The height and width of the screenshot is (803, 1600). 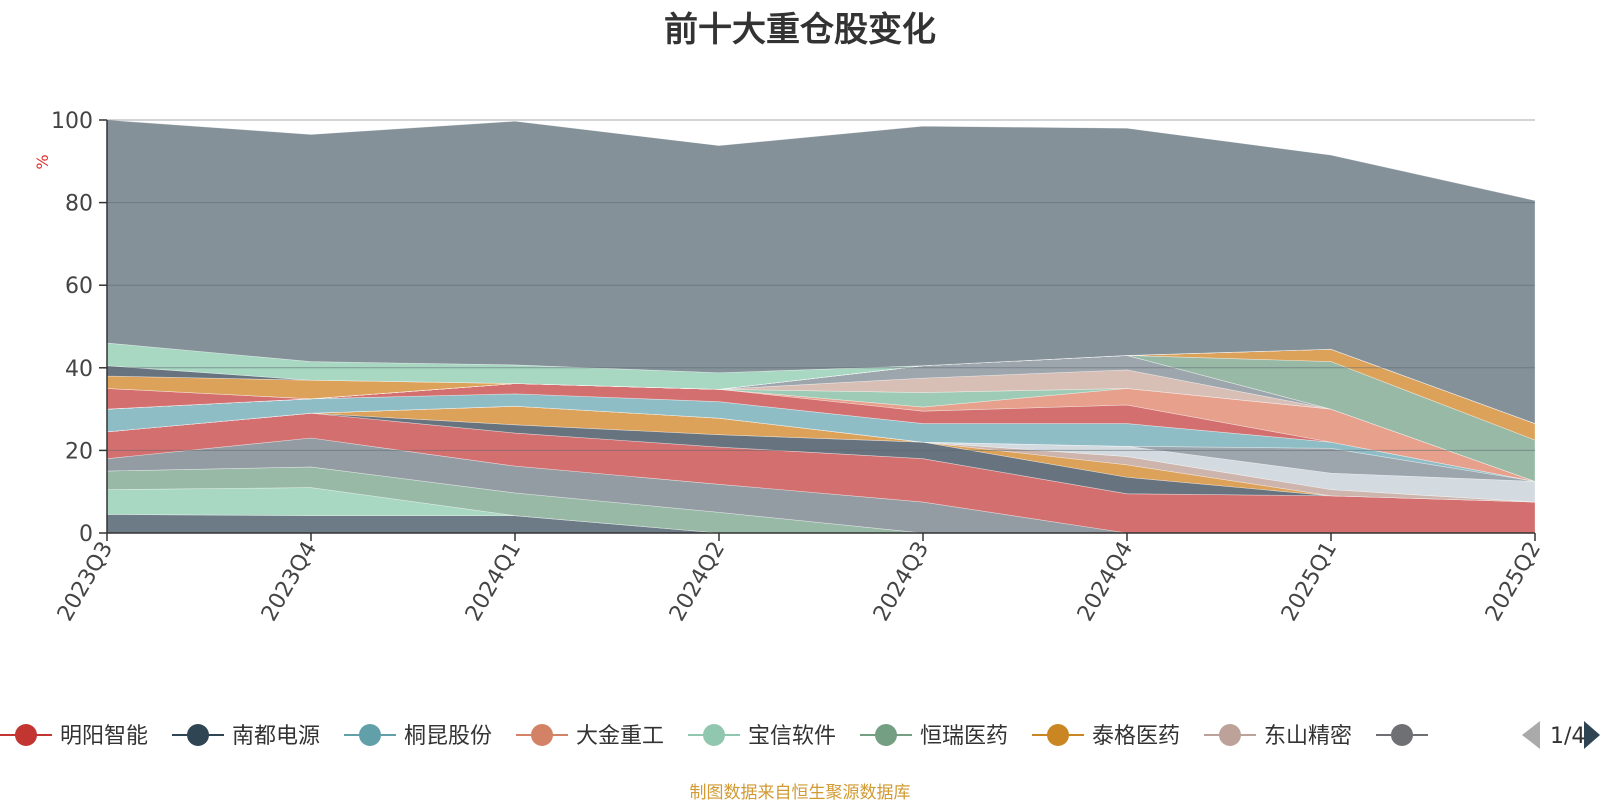 What do you see at coordinates (1309, 582) in the screenshot?
I see `x-tick-label: 2025Q1` at bounding box center [1309, 582].